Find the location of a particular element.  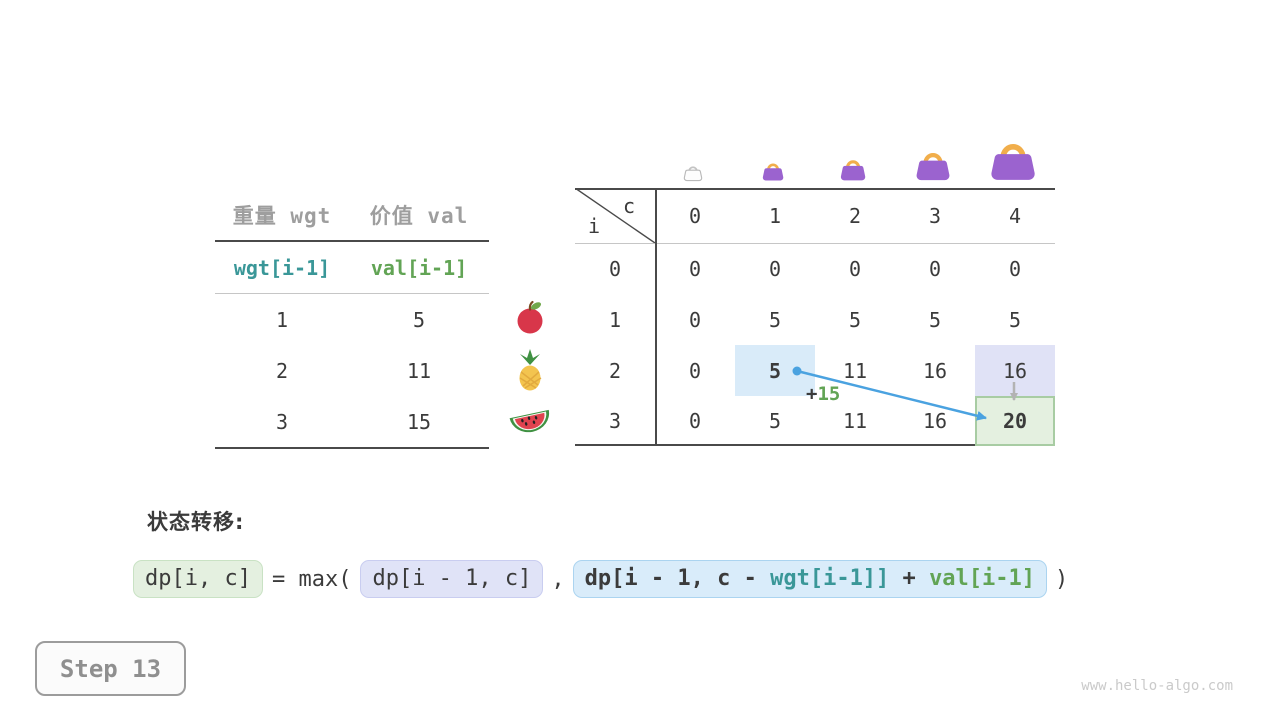

bag-purple-lg-icon is located at coordinates (1012, 163).